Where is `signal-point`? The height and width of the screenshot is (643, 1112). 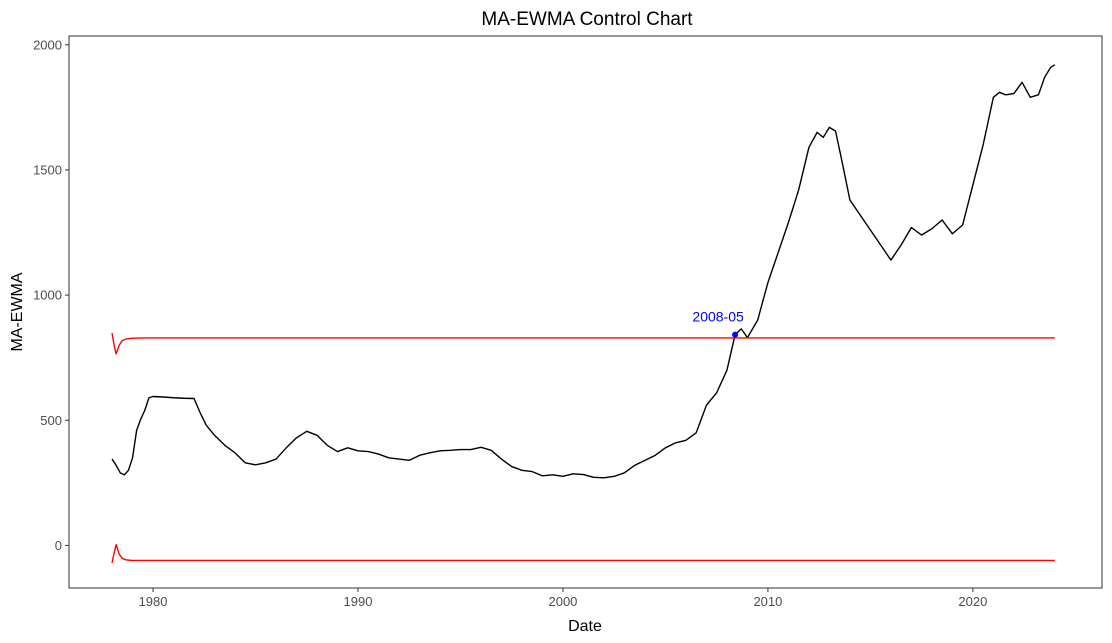
signal-point is located at coordinates (735, 334).